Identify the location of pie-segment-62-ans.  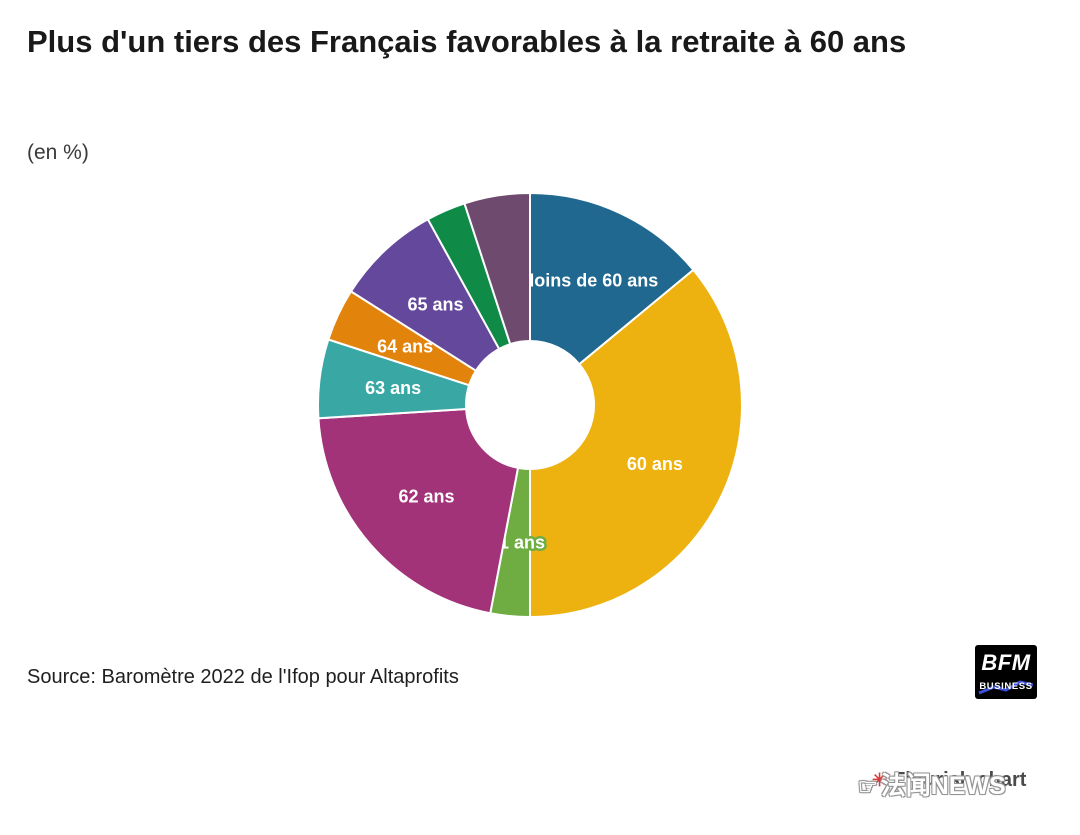
(418, 511).